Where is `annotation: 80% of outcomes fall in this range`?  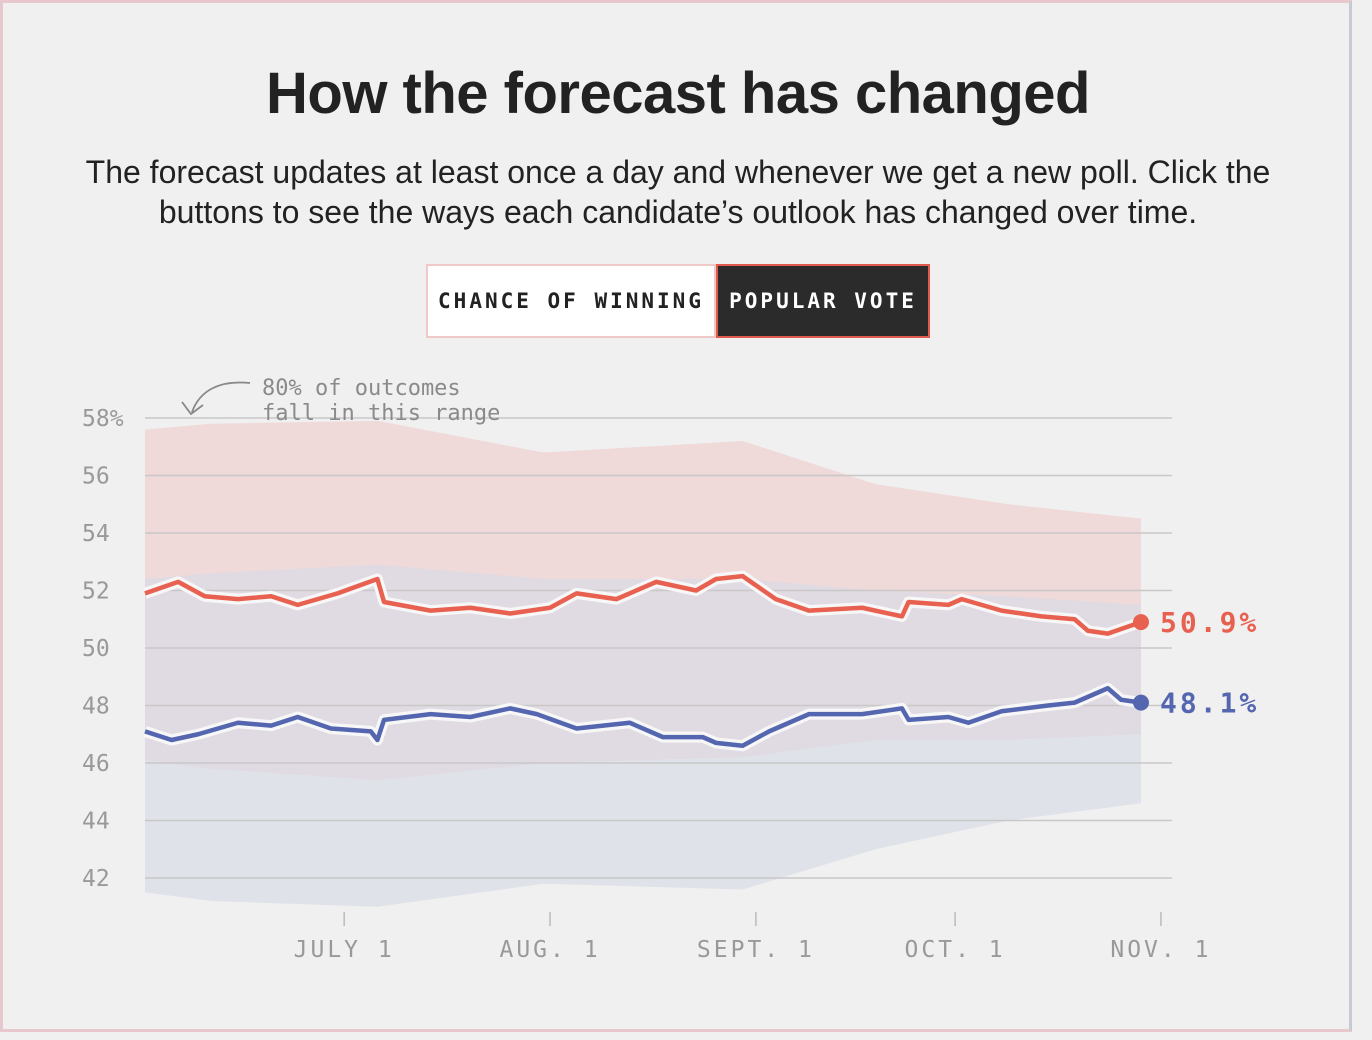
annotation: 80% of outcomes fall in this range is located at coordinates (340, 401).